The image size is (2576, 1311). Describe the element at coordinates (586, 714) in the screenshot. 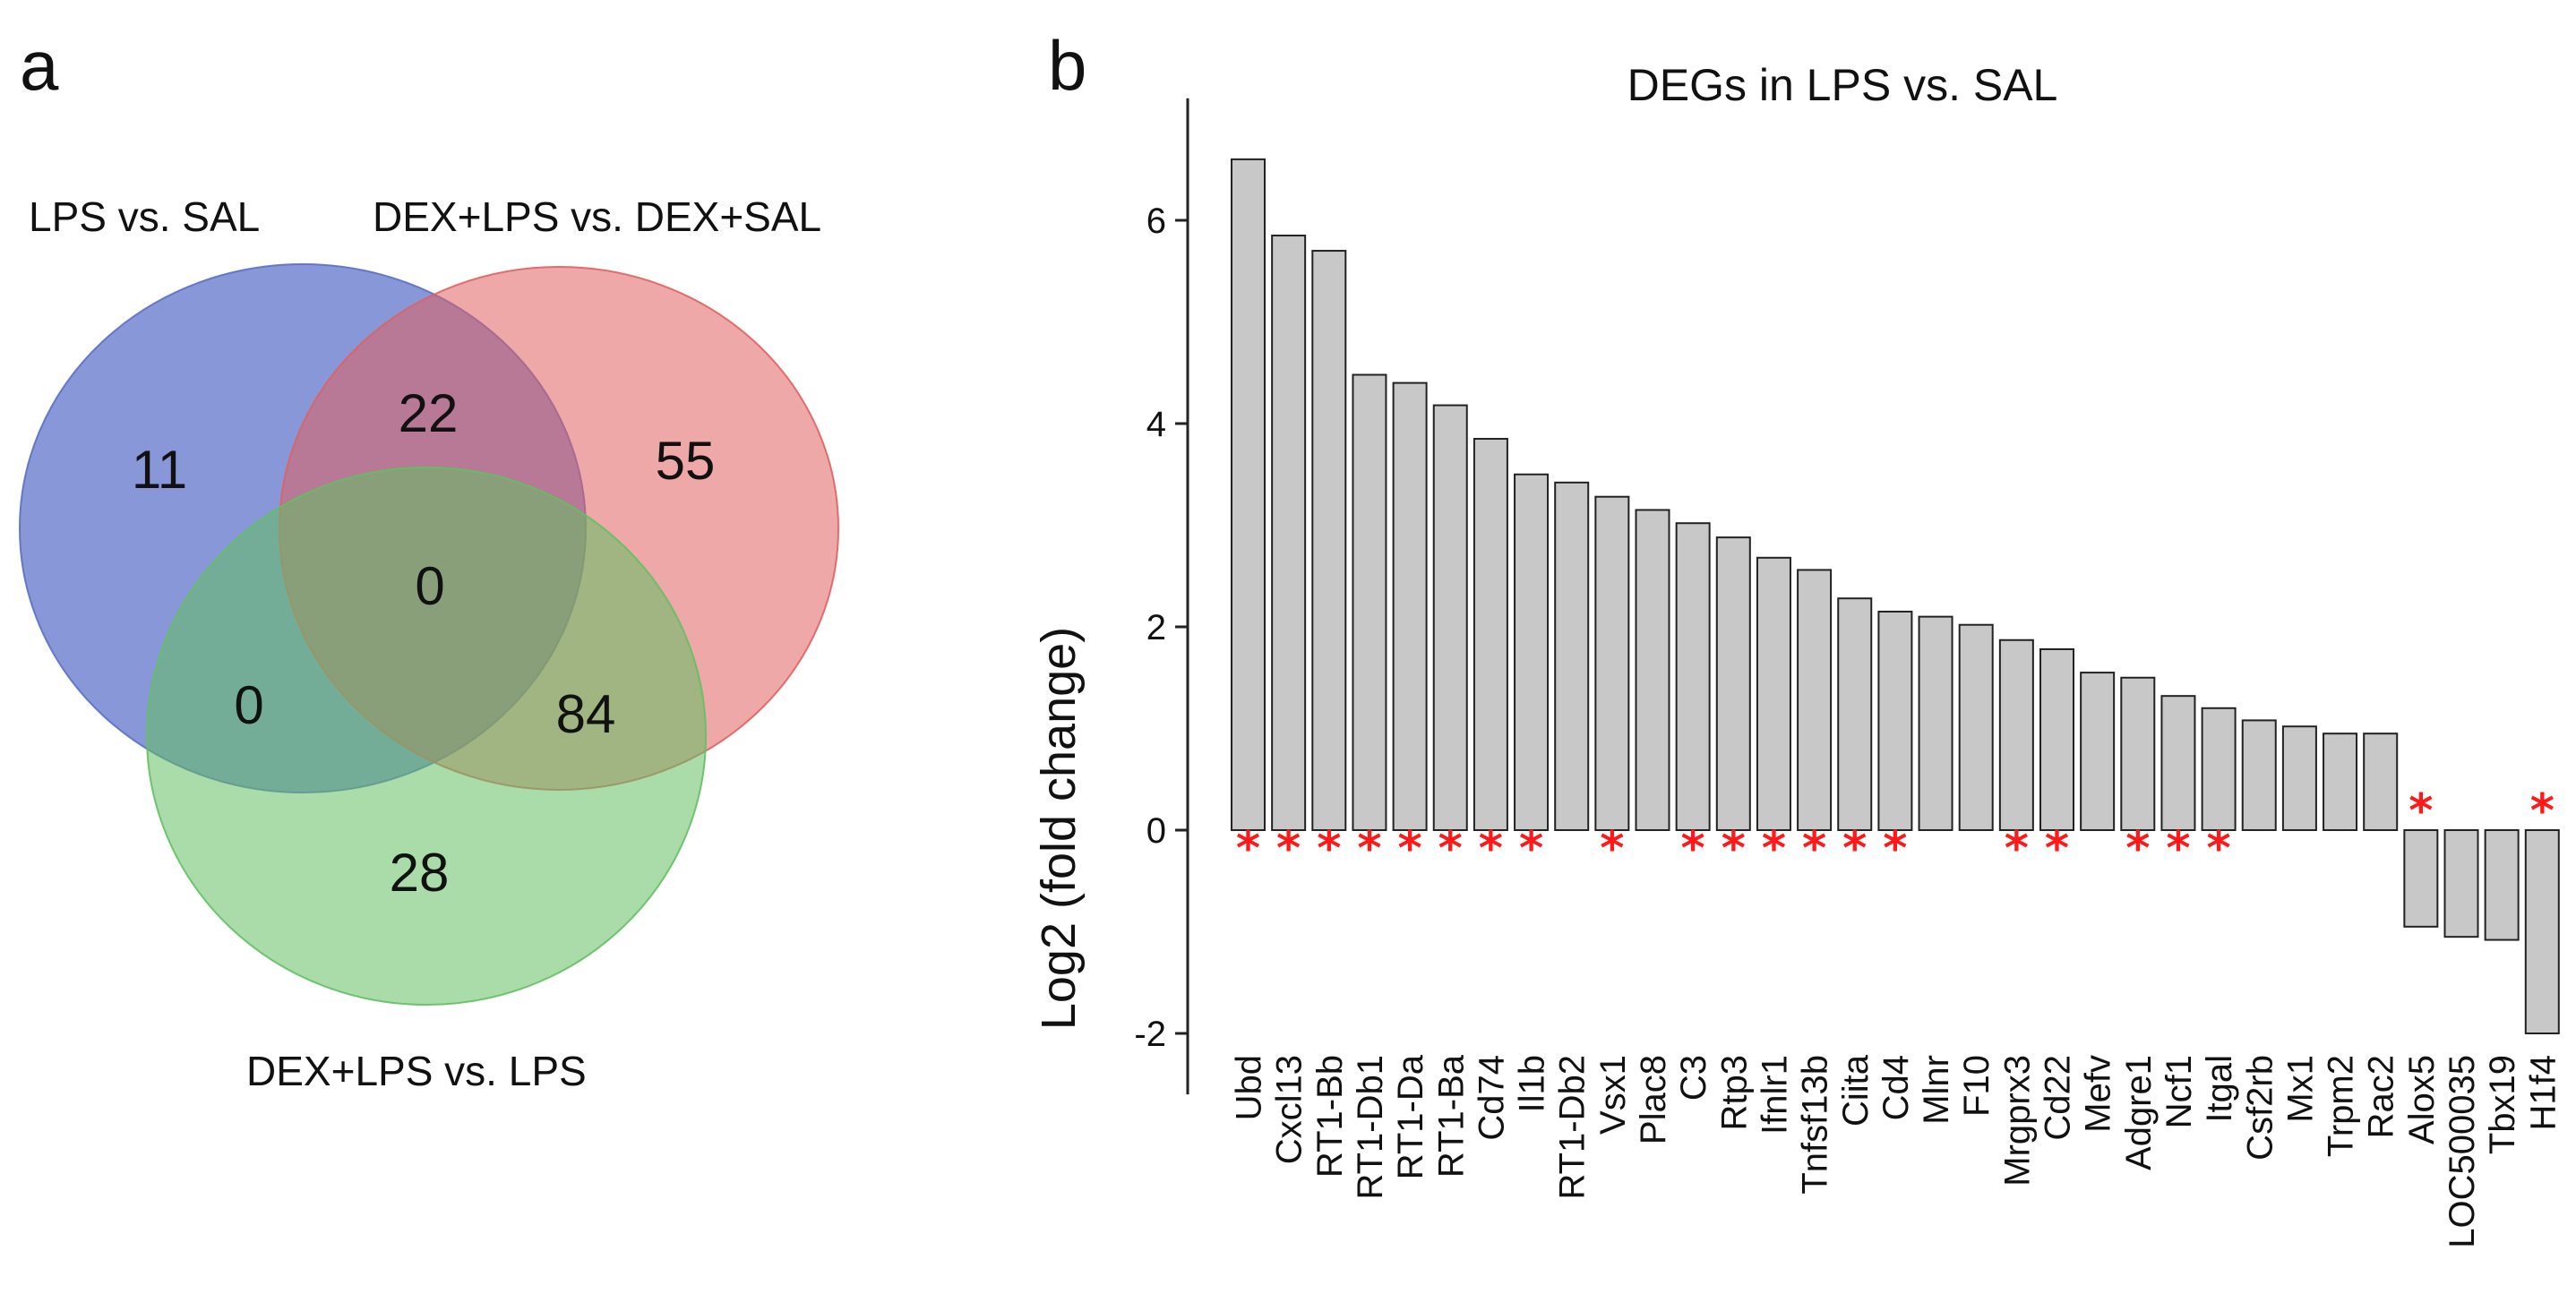

I see `venn-count-dexlps-dexsal-dexlps-lps: 84` at that location.